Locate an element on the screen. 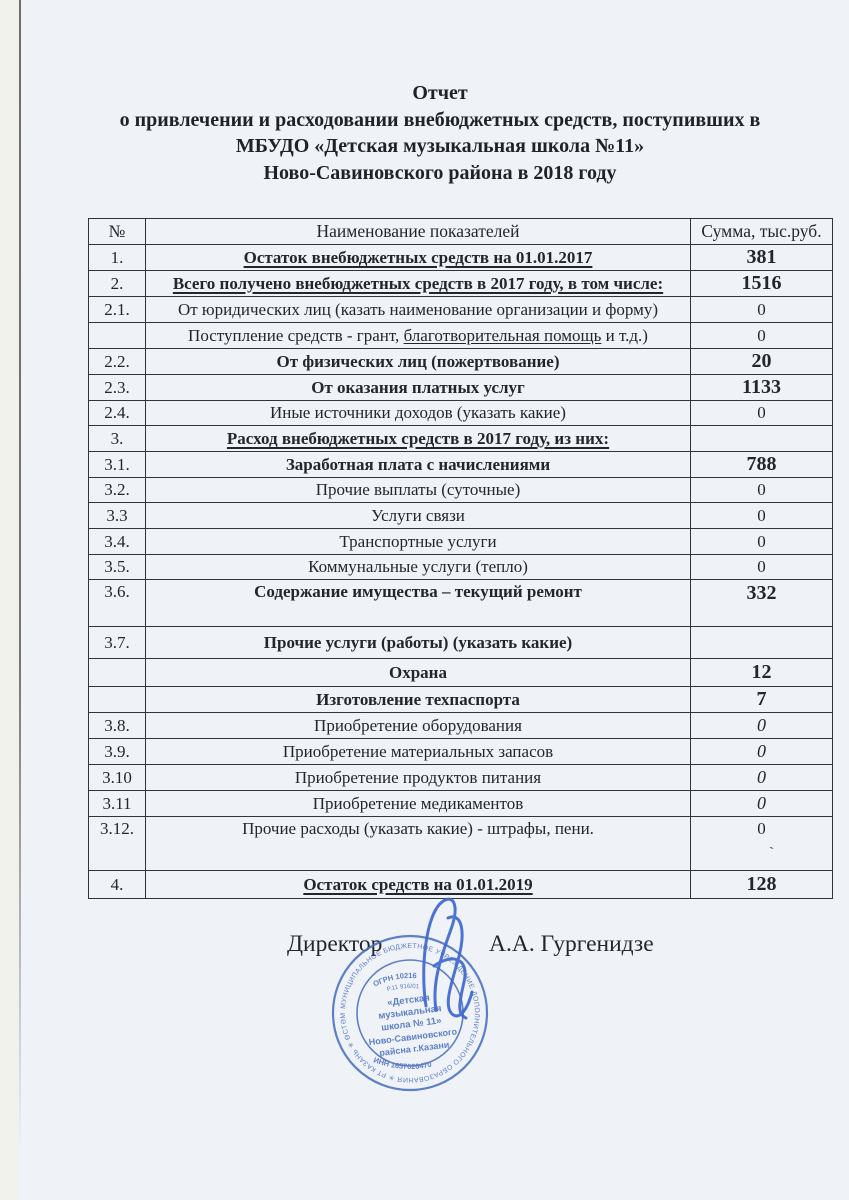  row-name: Иные источники доходов (указать какие) is located at coordinates (418, 413).